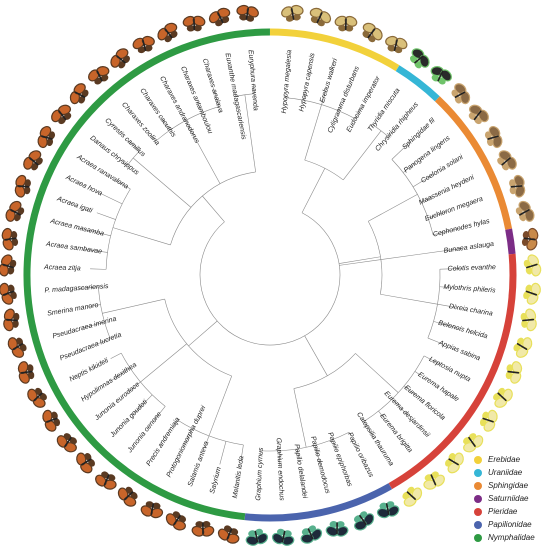 This screenshot has width=550, height=548. Describe the element at coordinates (270, 279) in the screenshot. I see `branch-root-arc` at that location.